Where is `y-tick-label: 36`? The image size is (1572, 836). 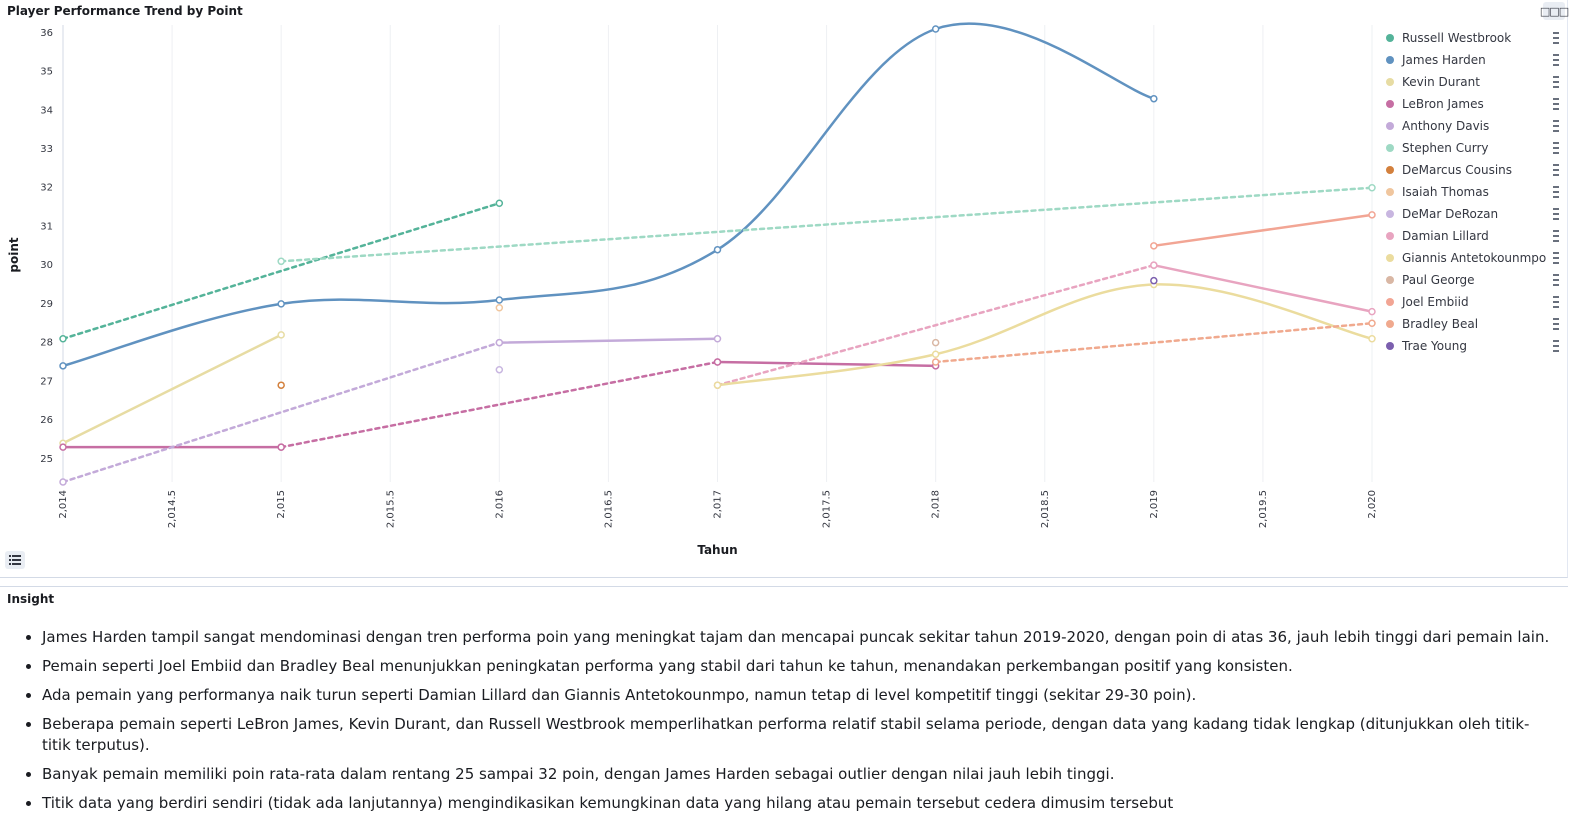
y-tick-label: 36 is located at coordinates (46, 33).